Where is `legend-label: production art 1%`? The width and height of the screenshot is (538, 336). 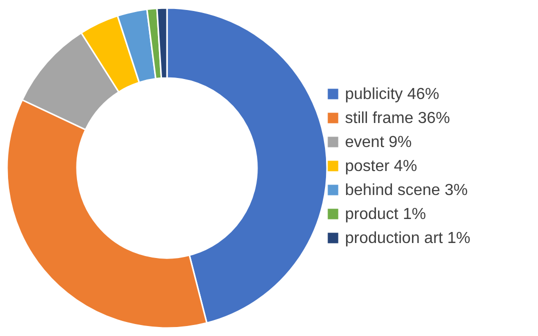 legend-label: production art 1% is located at coordinates (407, 238).